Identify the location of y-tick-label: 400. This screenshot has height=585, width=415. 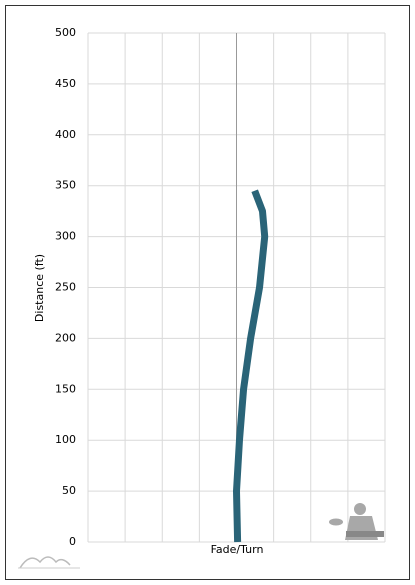
(65, 134).